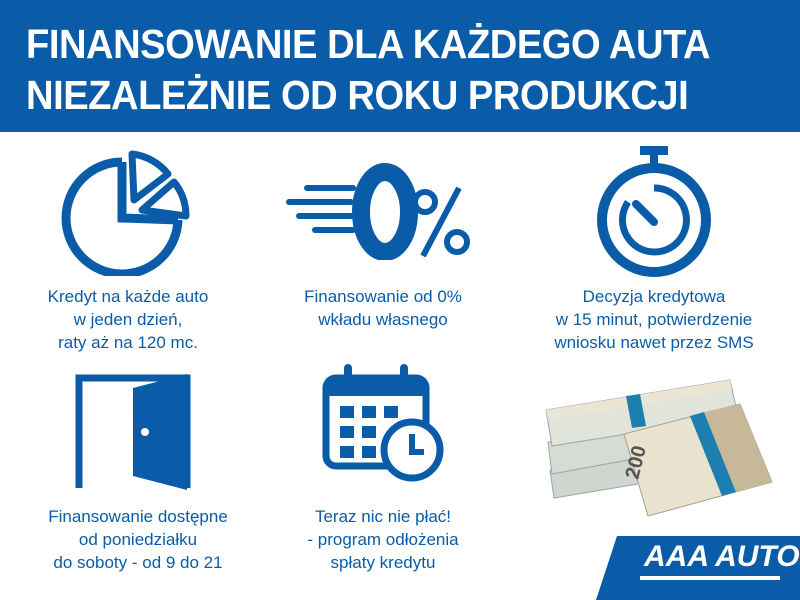 Image resolution: width=800 pixels, height=600 pixels. I want to click on caption-line: do soboty - od 9 do 21, so click(138, 562).